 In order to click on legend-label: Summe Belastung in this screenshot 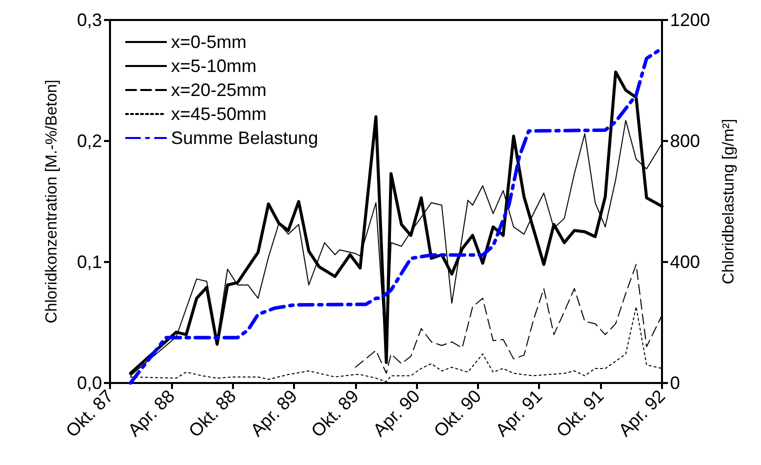, I will do `click(244, 138)`.